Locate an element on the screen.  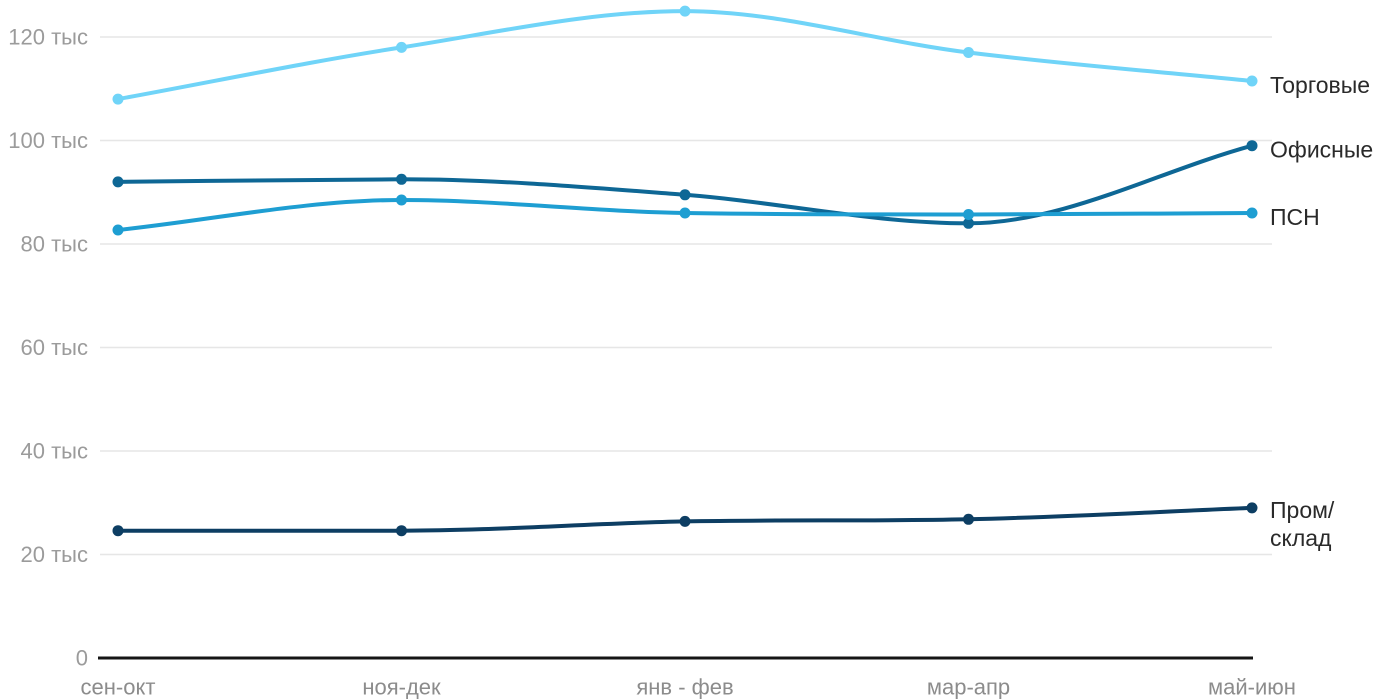
x-tick-label: янв - фев is located at coordinates (684, 687).